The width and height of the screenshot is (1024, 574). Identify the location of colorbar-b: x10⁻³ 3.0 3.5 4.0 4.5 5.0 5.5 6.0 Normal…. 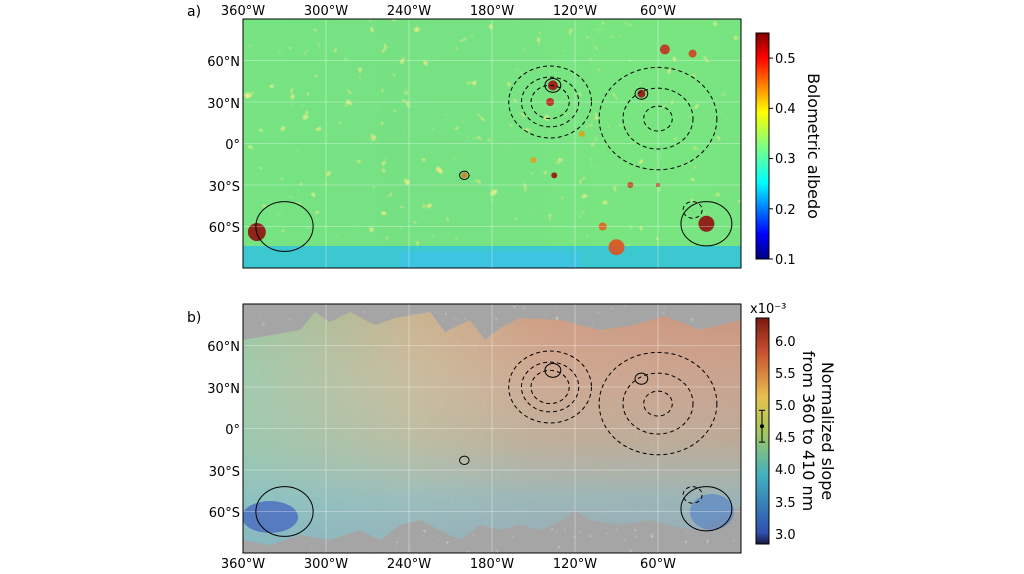
(793, 423).